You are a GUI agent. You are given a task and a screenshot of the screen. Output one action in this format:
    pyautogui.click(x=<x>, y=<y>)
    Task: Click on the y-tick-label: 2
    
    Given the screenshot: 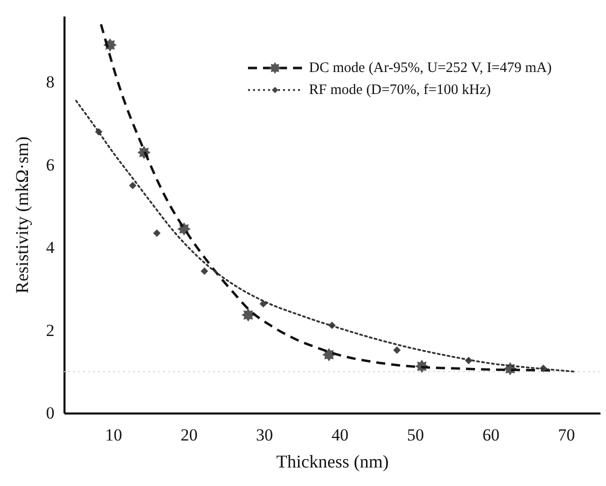 What is the action you would take?
    pyautogui.click(x=50, y=330)
    